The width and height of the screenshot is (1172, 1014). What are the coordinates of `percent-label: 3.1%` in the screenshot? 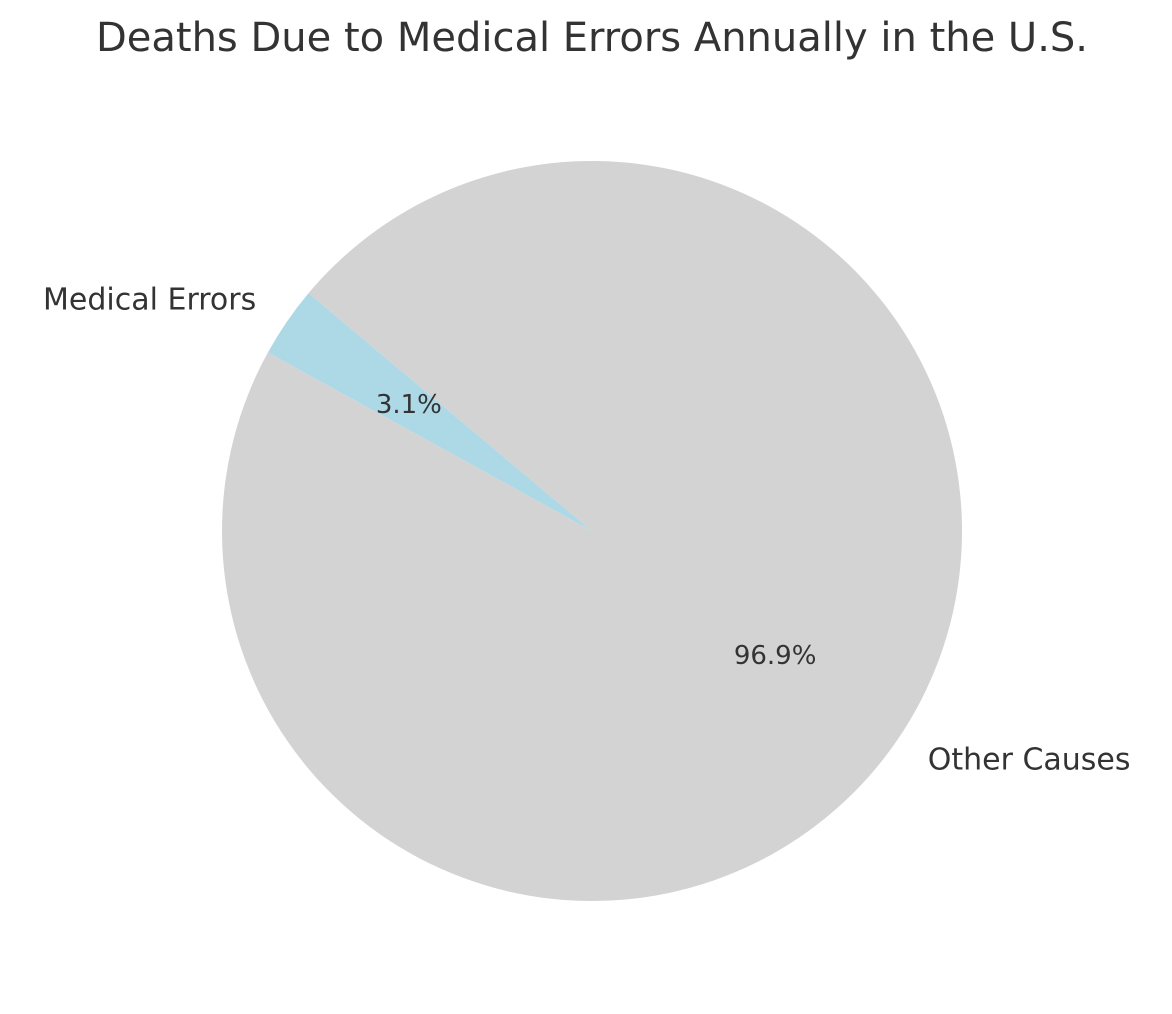 It's located at (409, 405).